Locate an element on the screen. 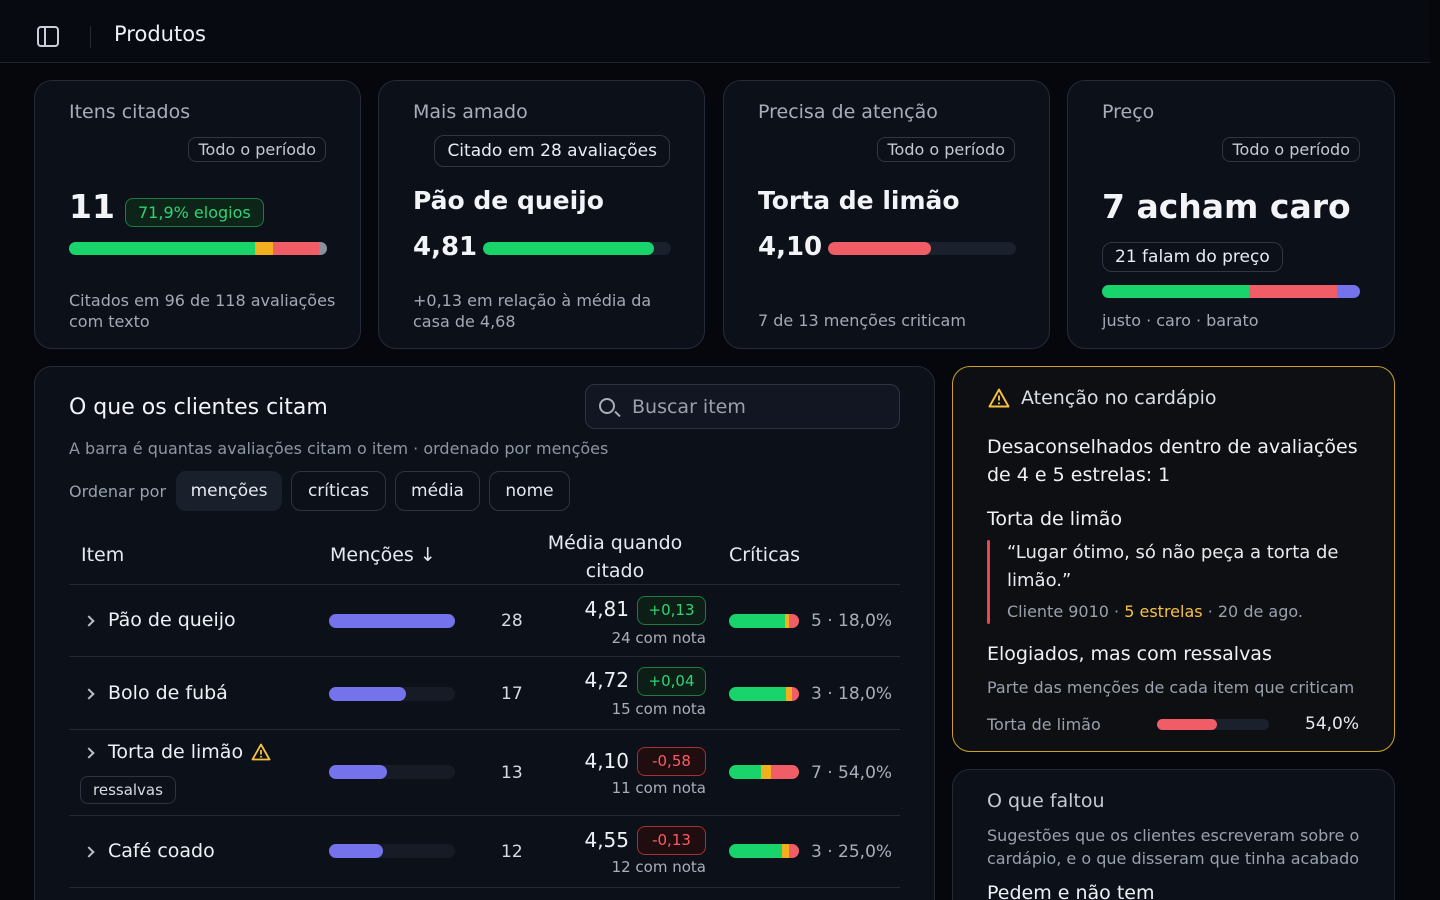  critics-value: 7 · 54,0% is located at coordinates (852, 773).